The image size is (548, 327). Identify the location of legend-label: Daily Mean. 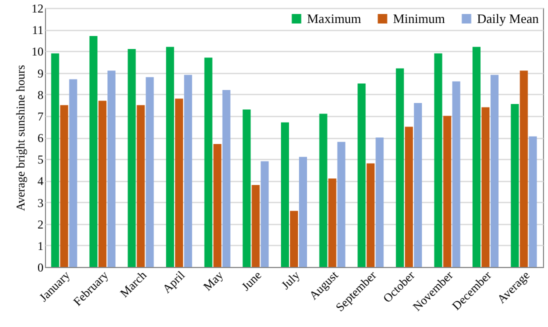
(508, 18).